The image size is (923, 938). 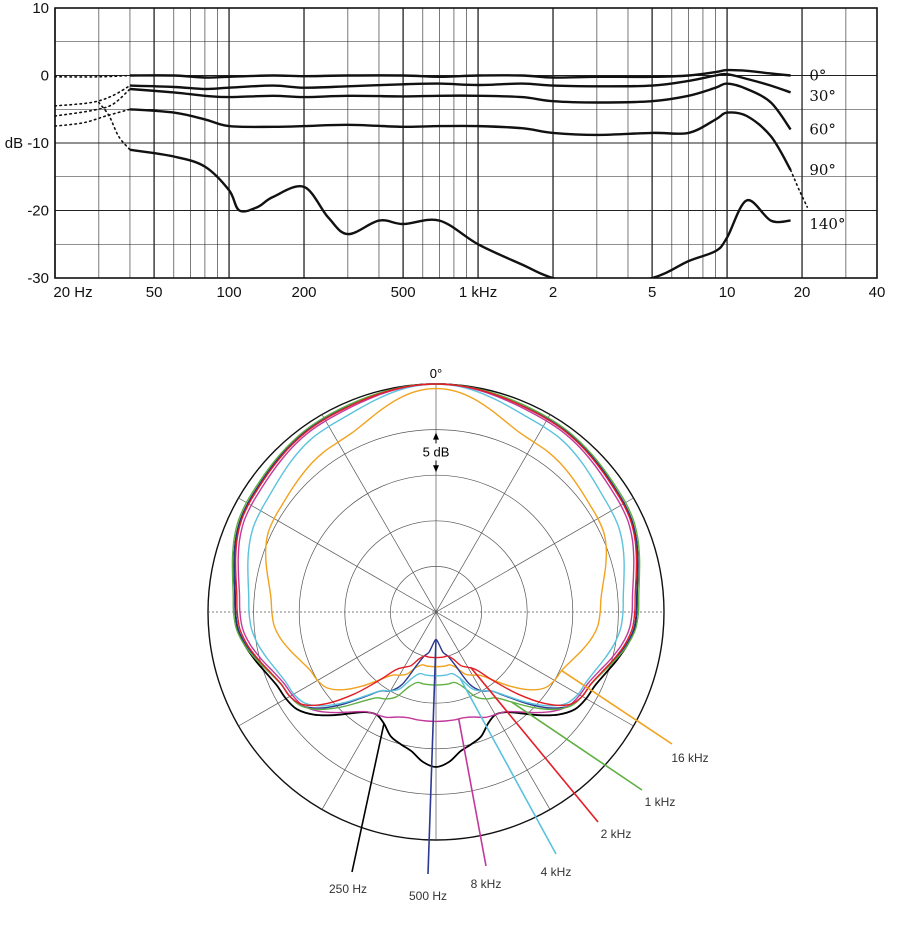 I want to click on x-tick-label: 5, so click(x=652, y=292).